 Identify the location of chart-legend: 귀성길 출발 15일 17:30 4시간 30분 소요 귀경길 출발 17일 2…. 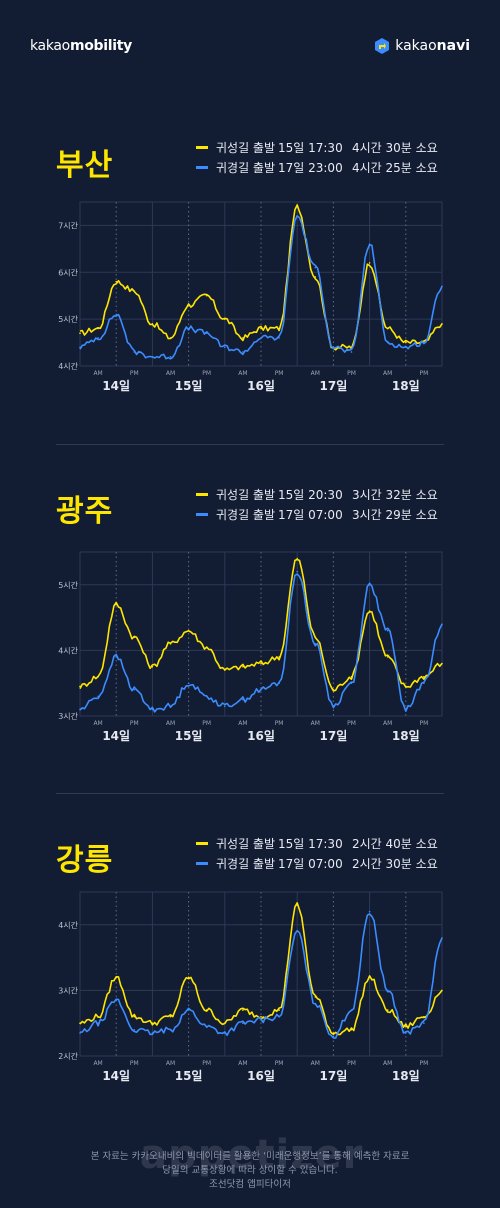
(317, 157).